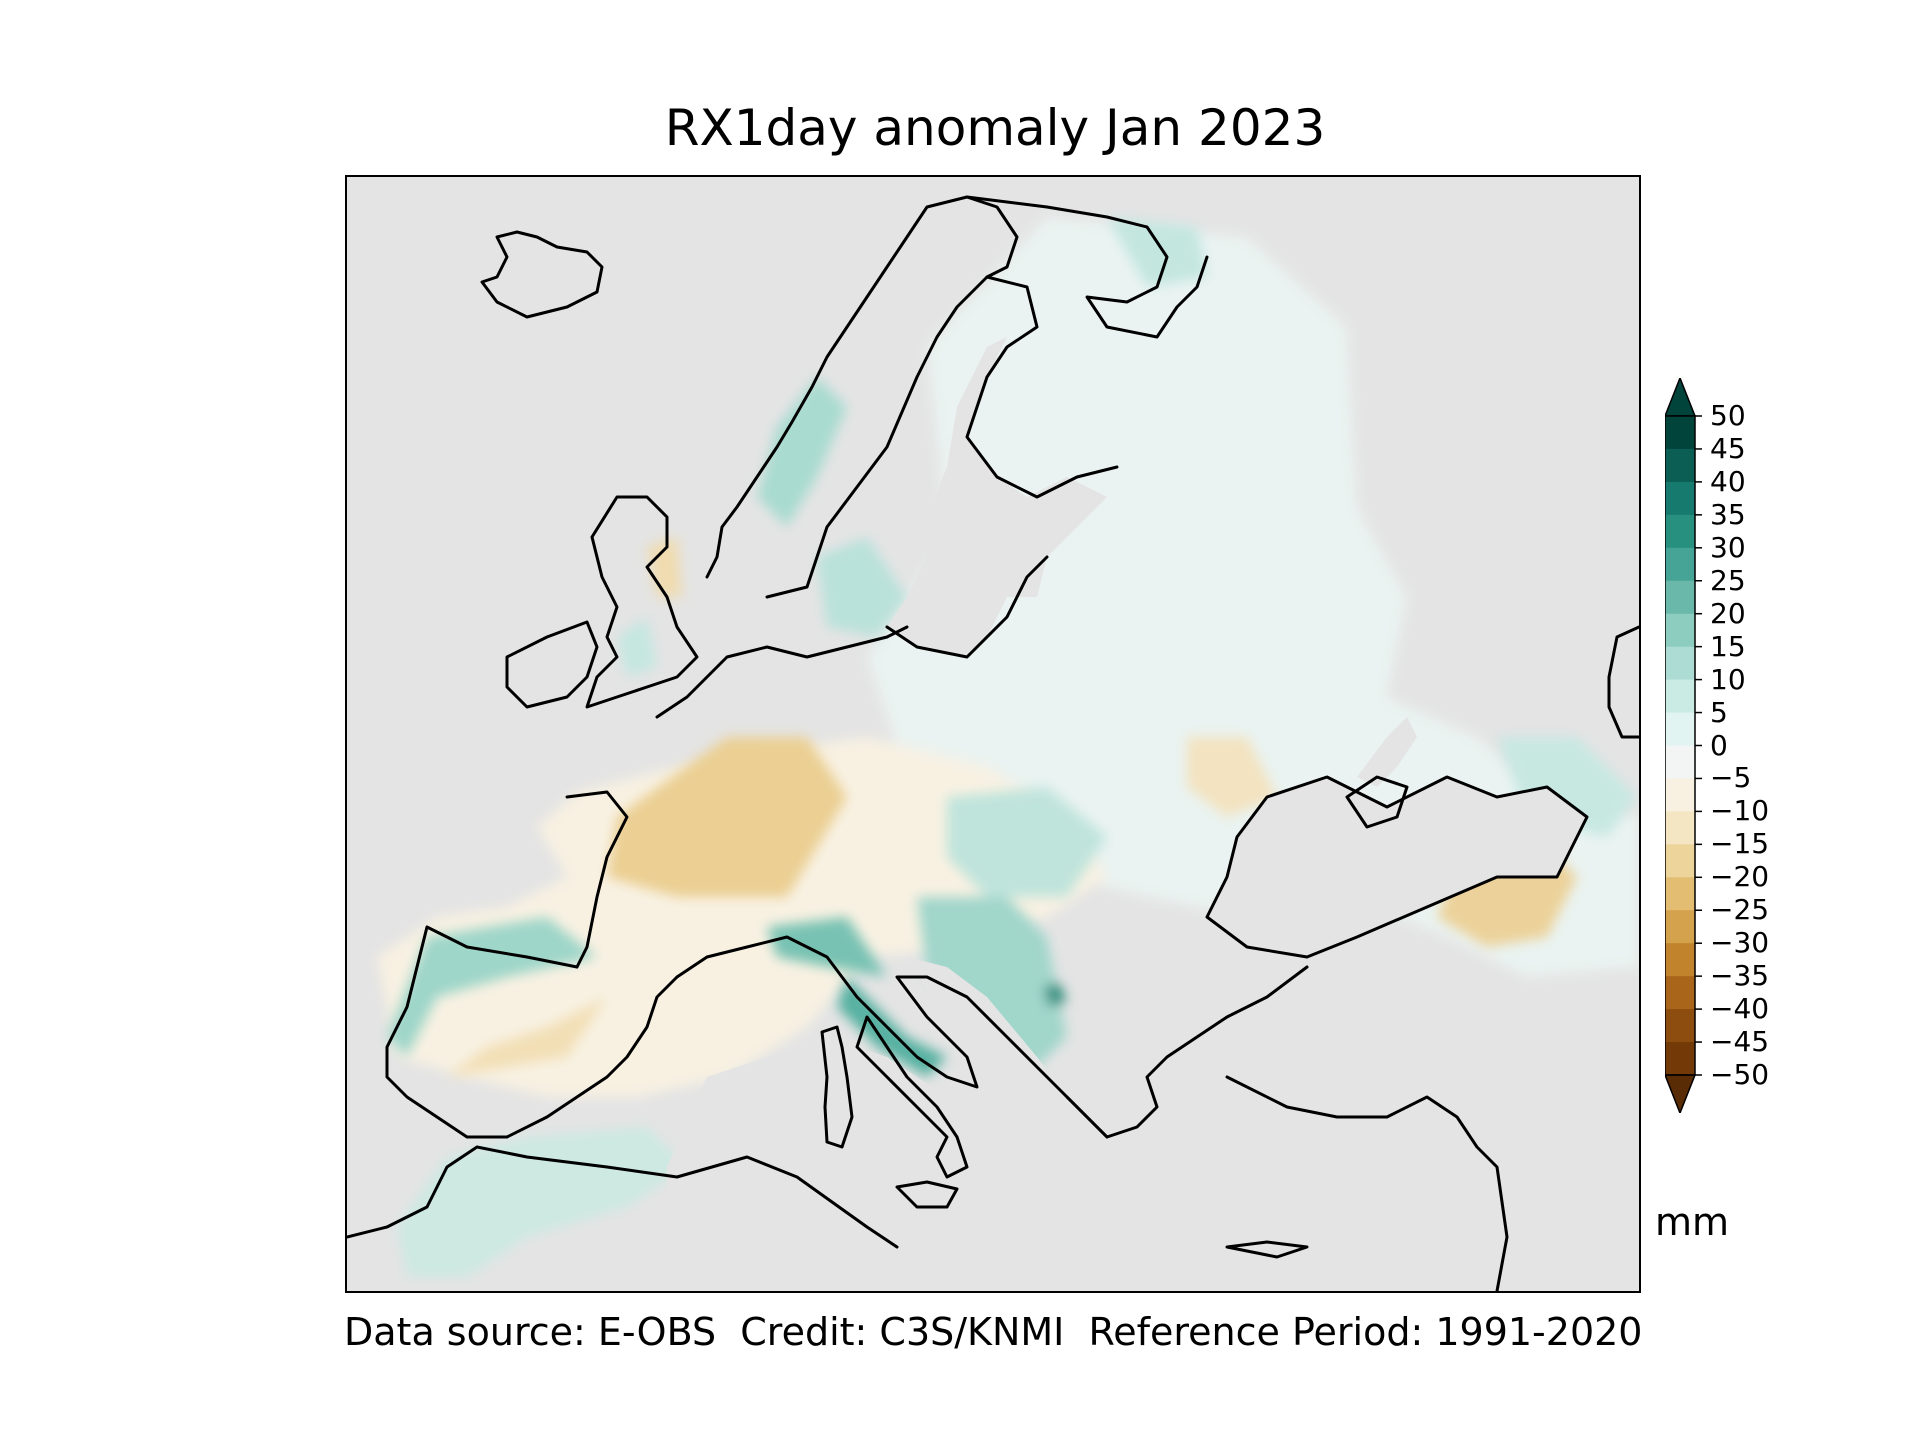 The width and height of the screenshot is (1920, 1440). What do you see at coordinates (1137, 1082) in the screenshot?
I see `aegean-sea` at bounding box center [1137, 1082].